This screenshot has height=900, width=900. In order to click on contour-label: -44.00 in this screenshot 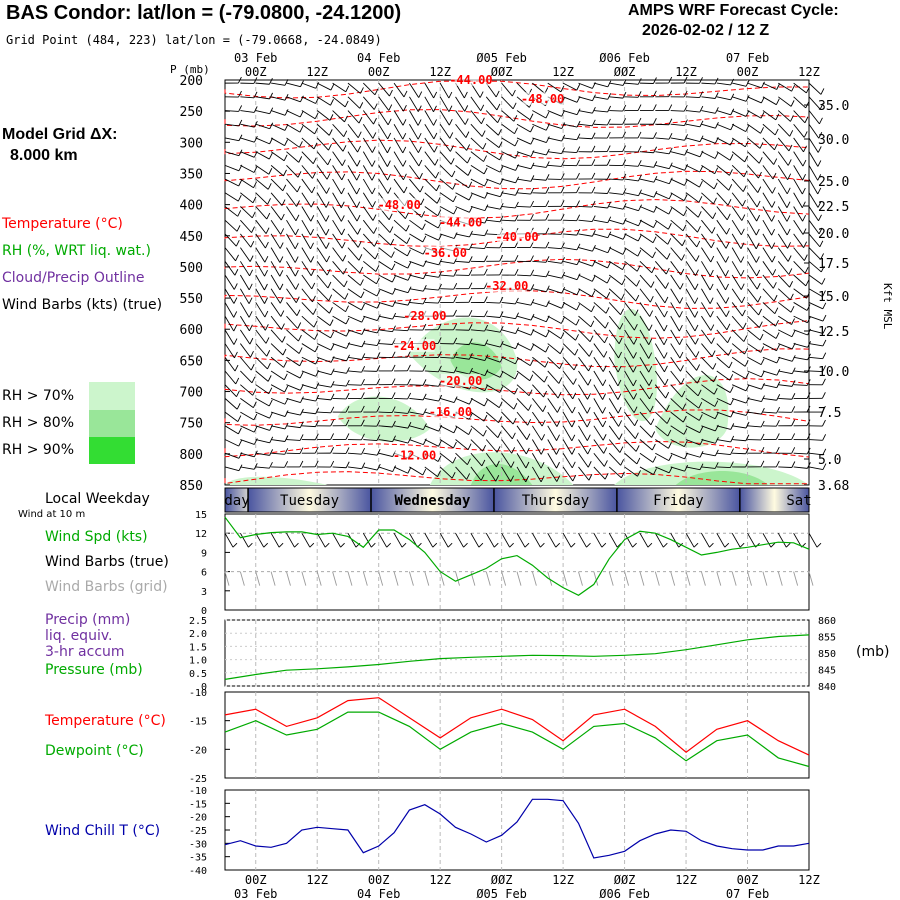, I will do `click(470, 80)`.